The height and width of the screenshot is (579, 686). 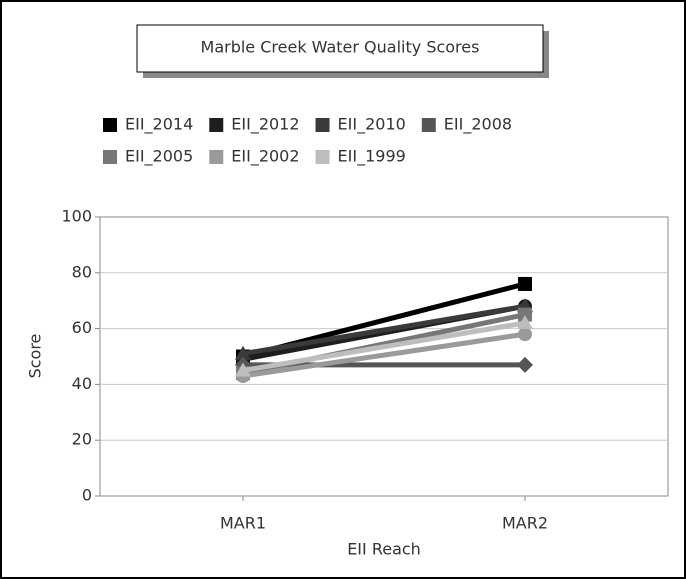 What do you see at coordinates (87, 495) in the screenshot?
I see `y-tick-label: 0` at bounding box center [87, 495].